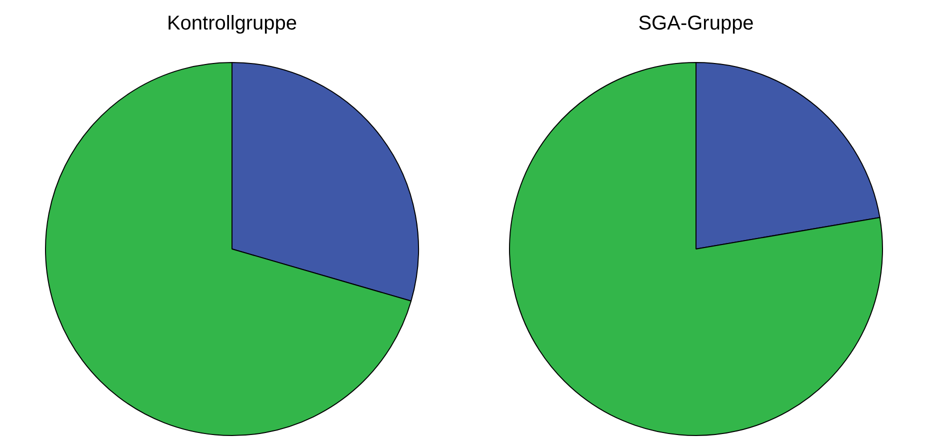  Describe the element at coordinates (696, 23) in the screenshot. I see `chart-title: SGA-Gruppe` at that location.